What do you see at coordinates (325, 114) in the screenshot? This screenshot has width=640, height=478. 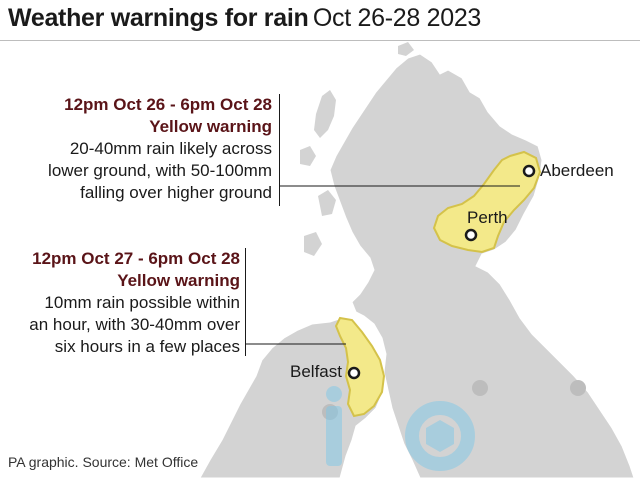 I see `western-isles` at bounding box center [325, 114].